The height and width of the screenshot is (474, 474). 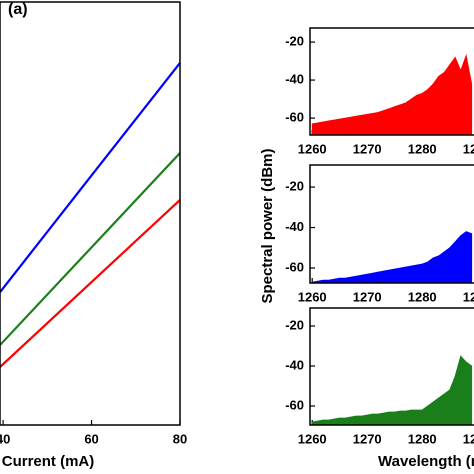 I want to click on x-axis-label: Current (mA), so click(x=48, y=461).